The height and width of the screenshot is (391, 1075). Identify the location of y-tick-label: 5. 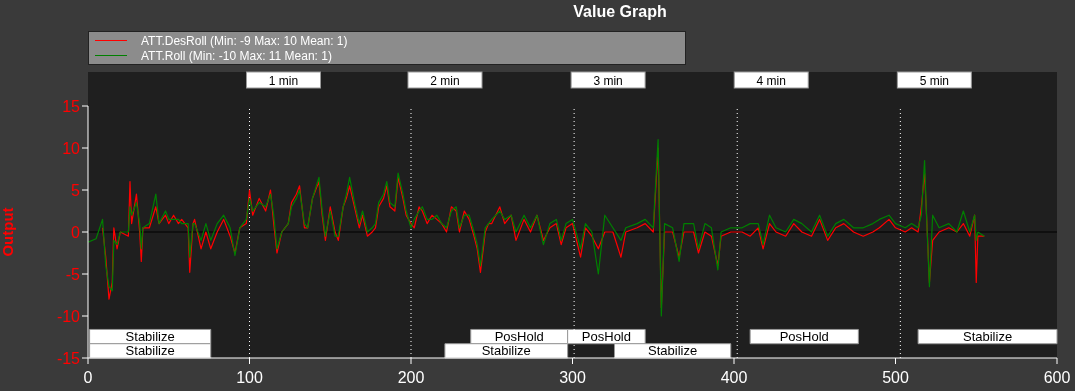
(76, 190).